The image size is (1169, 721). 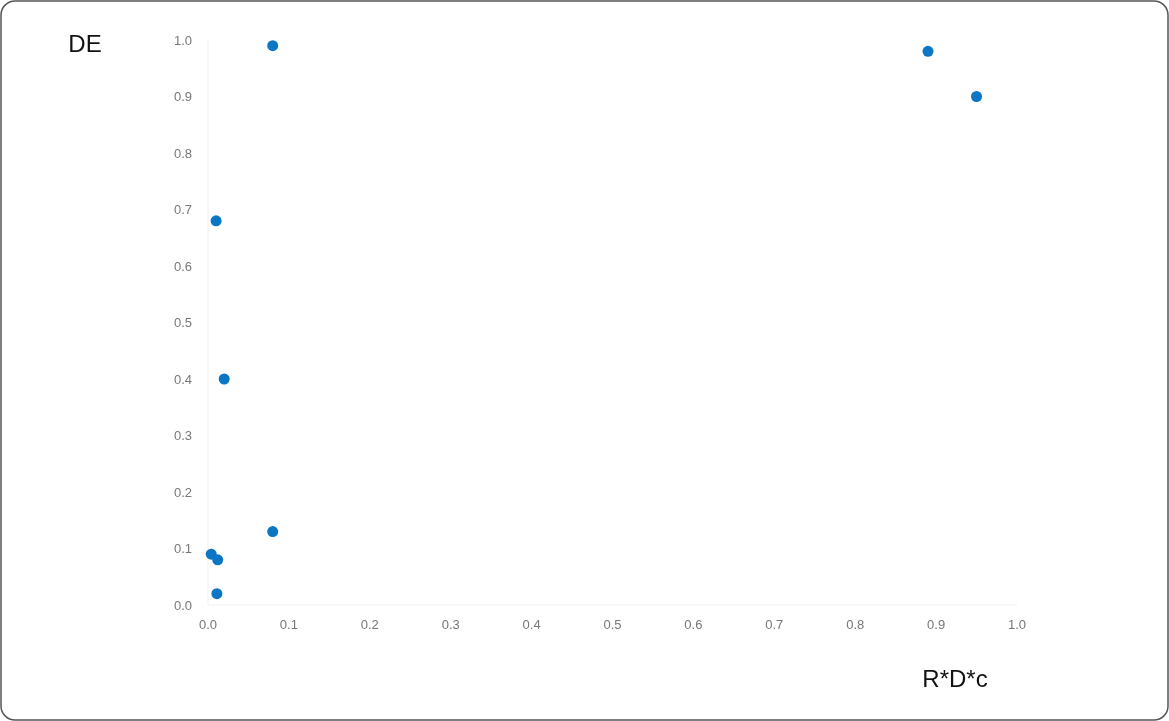 What do you see at coordinates (182, 40) in the screenshot?
I see `y-tick-label: 1.0` at bounding box center [182, 40].